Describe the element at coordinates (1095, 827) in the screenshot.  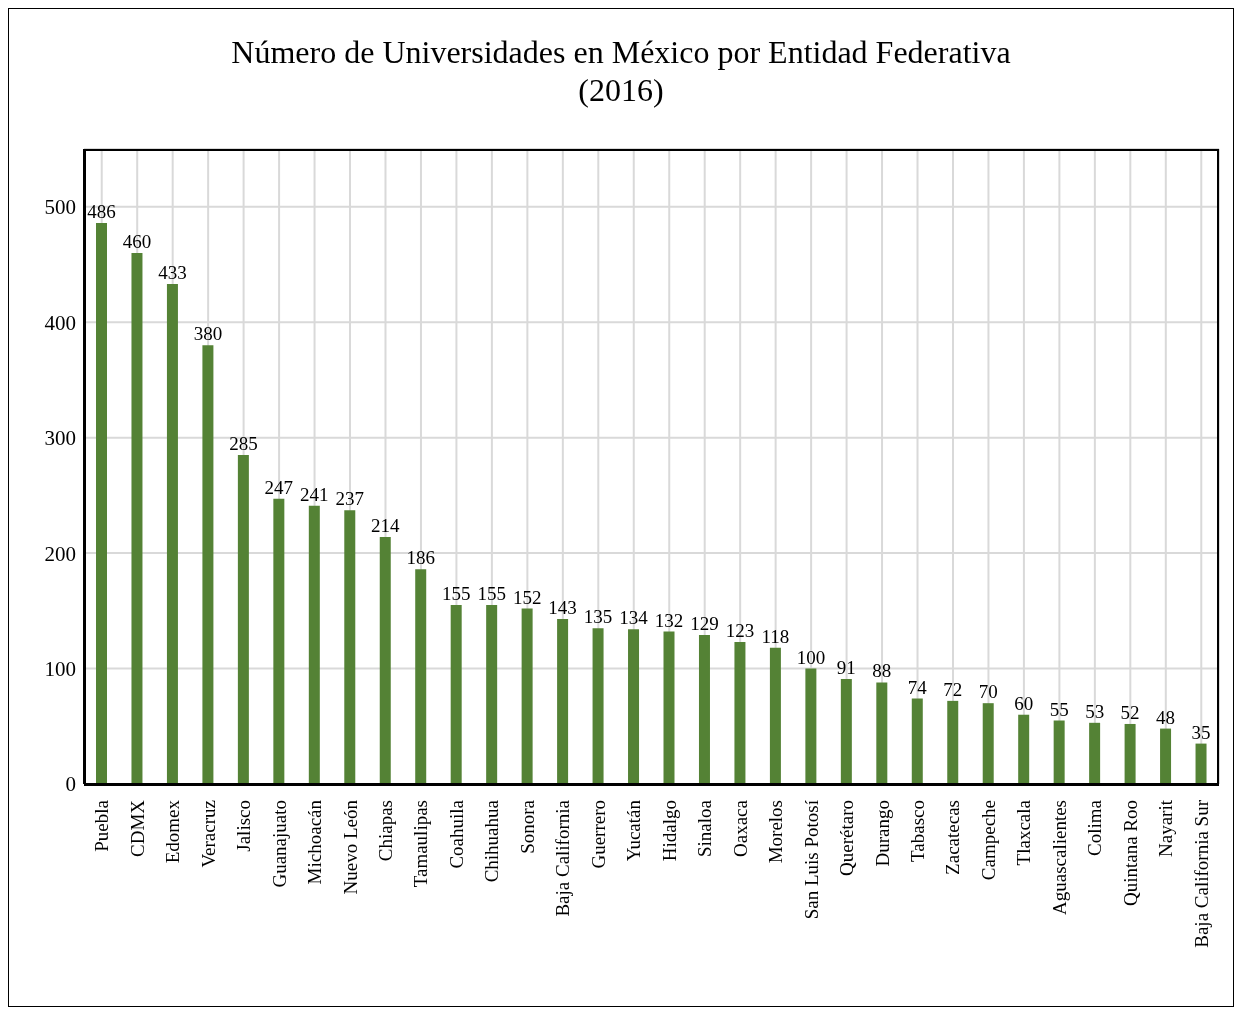
I see `x-tick-label: Colima` at that location.